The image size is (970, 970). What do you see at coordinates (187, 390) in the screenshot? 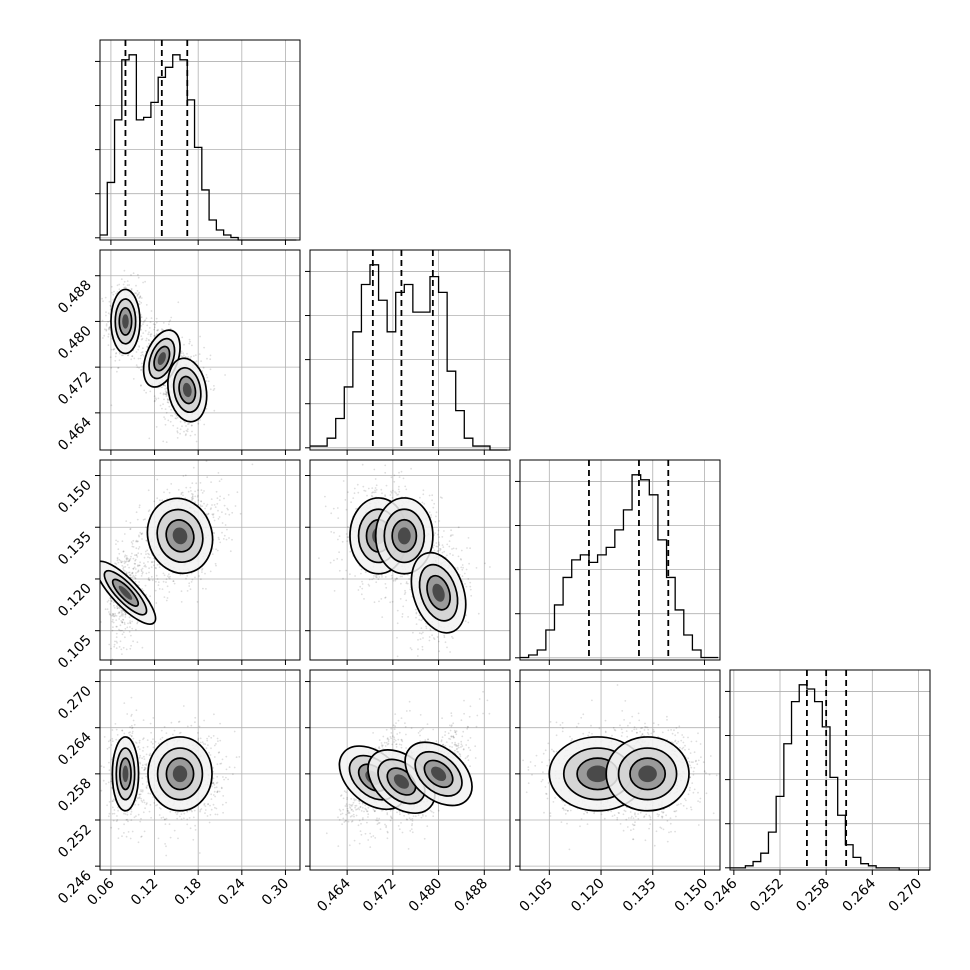
I see `density-mode` at bounding box center [187, 390].